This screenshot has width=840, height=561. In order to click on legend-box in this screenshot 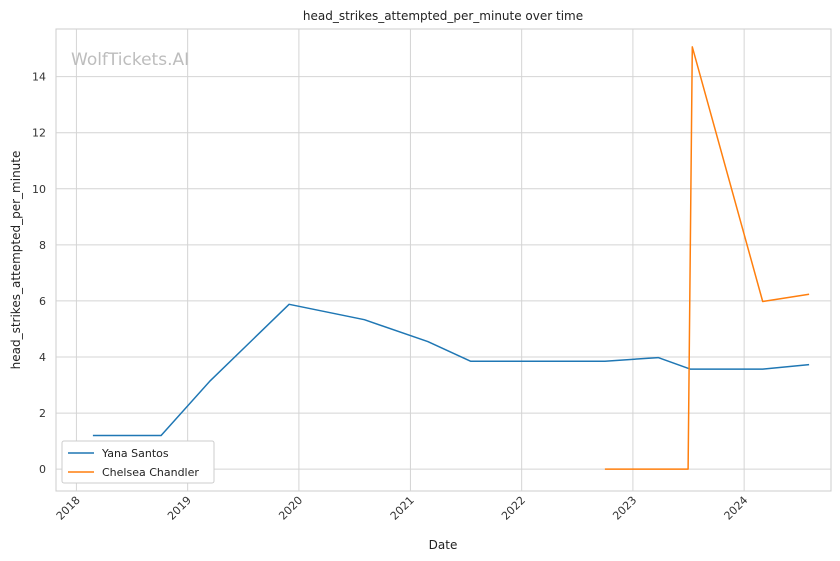, I will do `click(138, 462)`.